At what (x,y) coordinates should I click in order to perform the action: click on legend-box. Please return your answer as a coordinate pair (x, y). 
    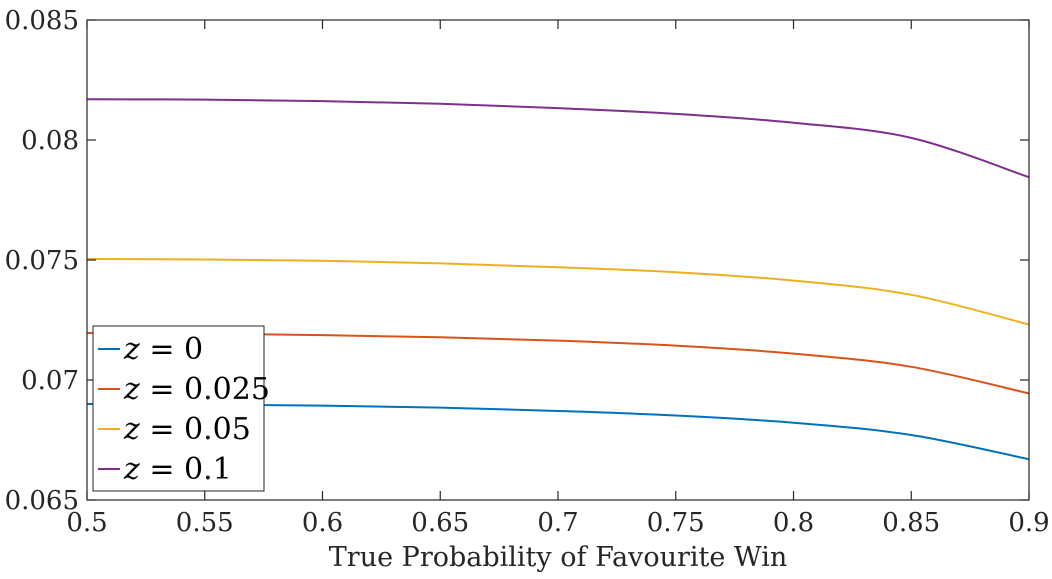
    Looking at the image, I should click on (178, 408).